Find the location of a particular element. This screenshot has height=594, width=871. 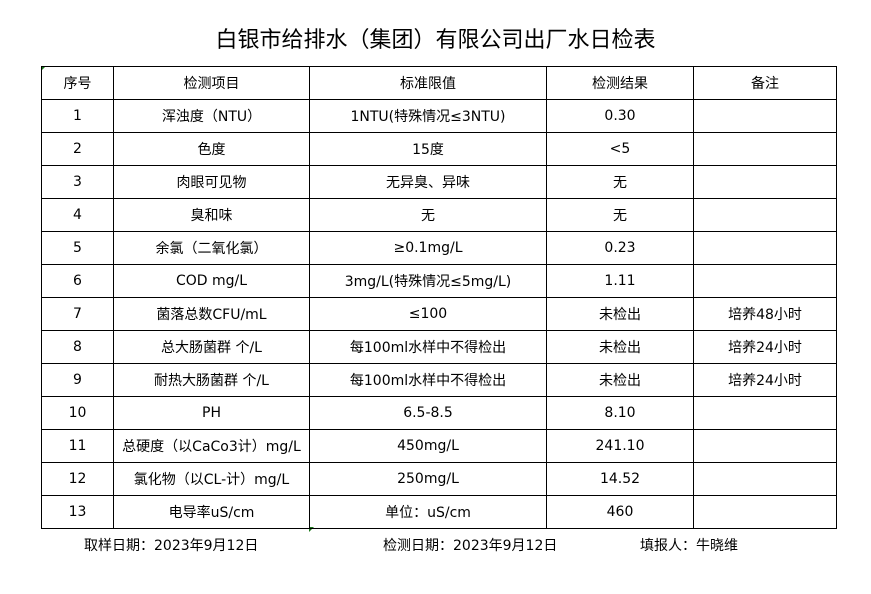

table-row: 10 PH 6.5-8.5 8.10 is located at coordinates (439, 413).